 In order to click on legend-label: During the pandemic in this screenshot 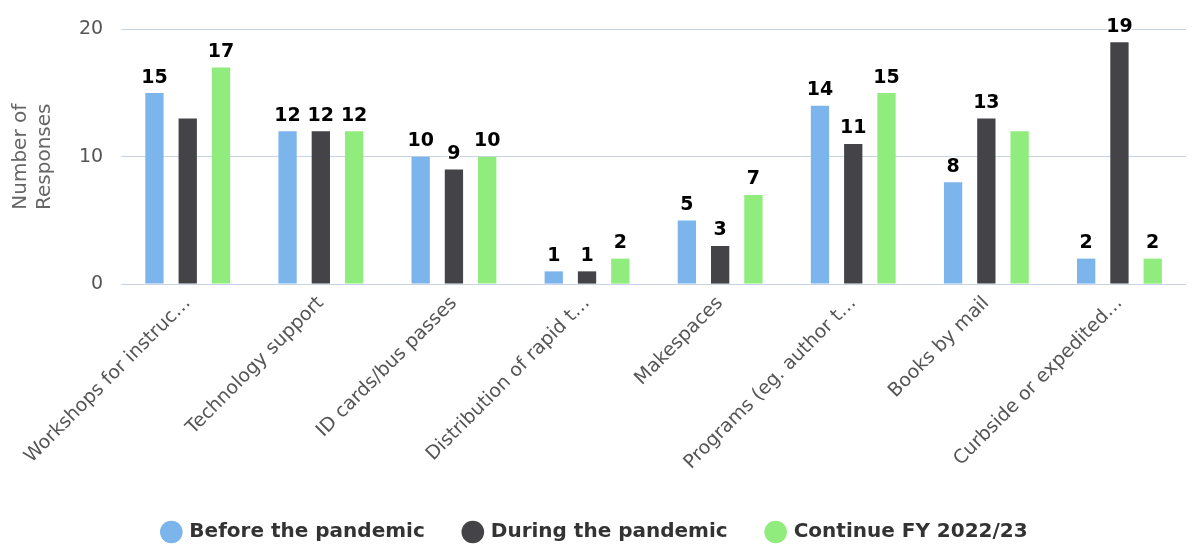, I will do `click(609, 530)`.